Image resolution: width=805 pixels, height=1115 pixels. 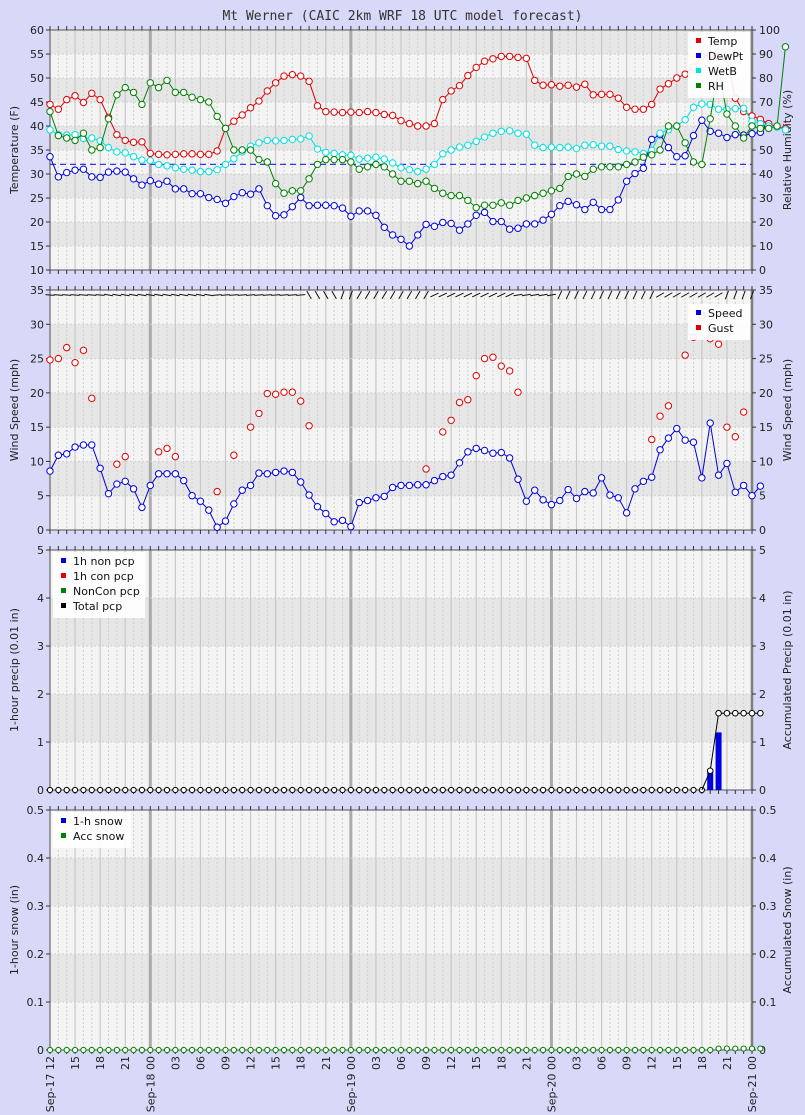 I want to click on y-tick-label: 0.3, so click(x=36, y=906).